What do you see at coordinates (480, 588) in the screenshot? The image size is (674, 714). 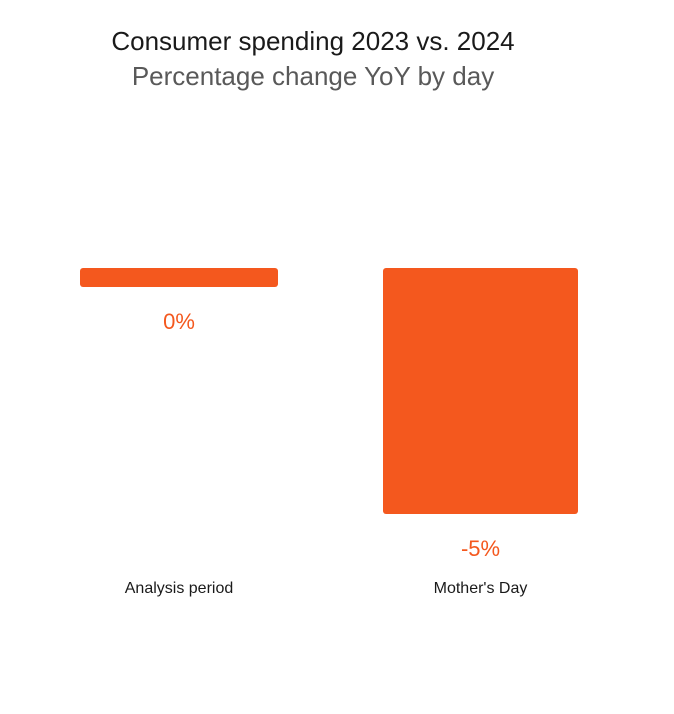 I see `category-label-mothers-day: Mother's Day` at bounding box center [480, 588].